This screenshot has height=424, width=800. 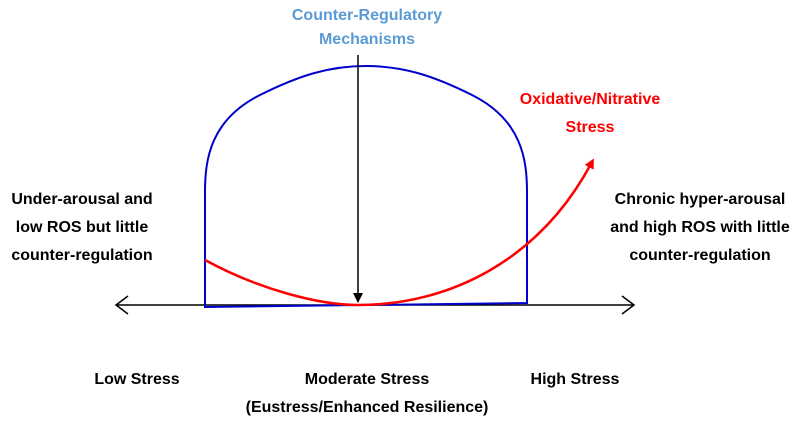 What do you see at coordinates (136, 379) in the screenshot?
I see `low-stress-label: Low Stress` at bounding box center [136, 379].